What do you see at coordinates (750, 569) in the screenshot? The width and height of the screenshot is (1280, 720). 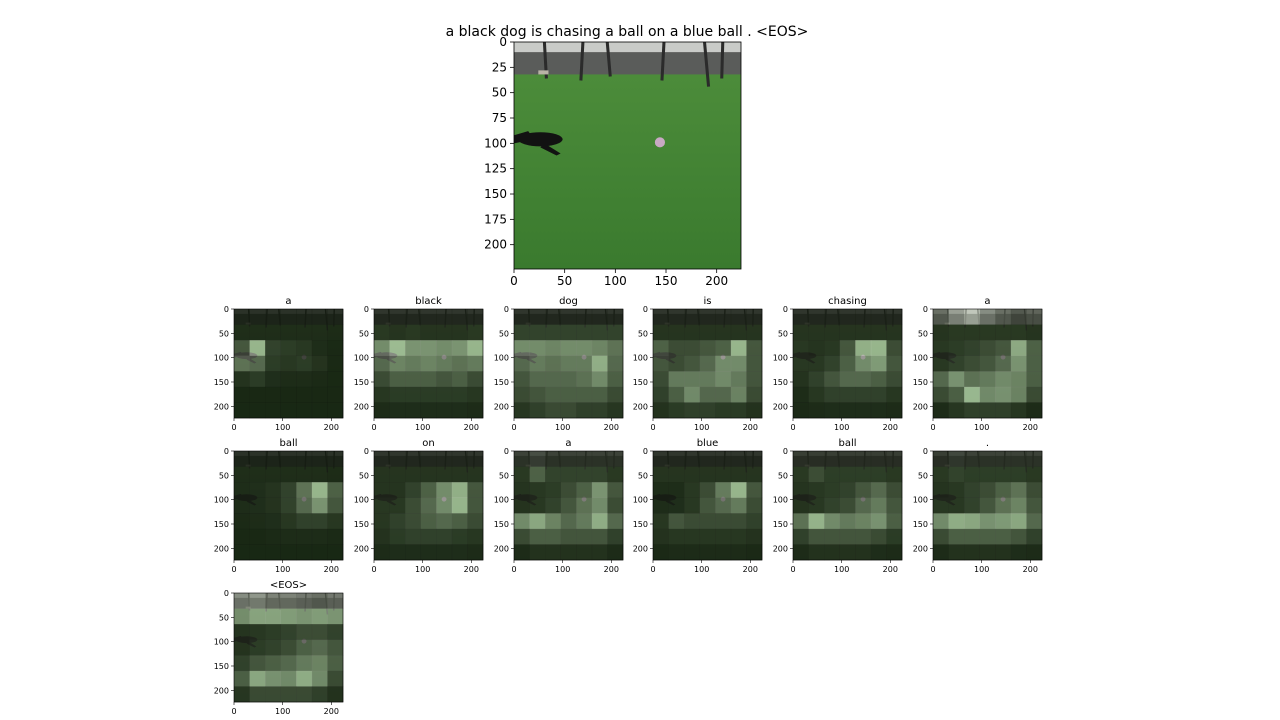 I see `panel-x-tick-label: 200` at bounding box center [750, 569].